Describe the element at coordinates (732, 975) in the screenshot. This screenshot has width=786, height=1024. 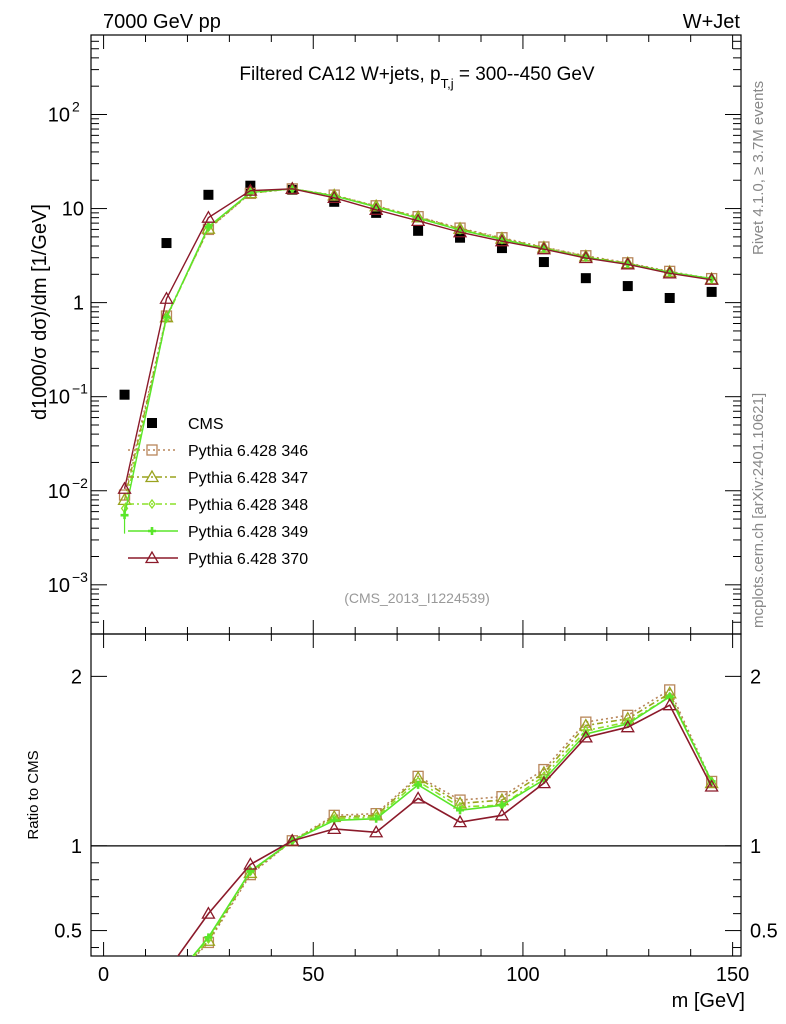
I see `x-tick-label: 150` at that location.